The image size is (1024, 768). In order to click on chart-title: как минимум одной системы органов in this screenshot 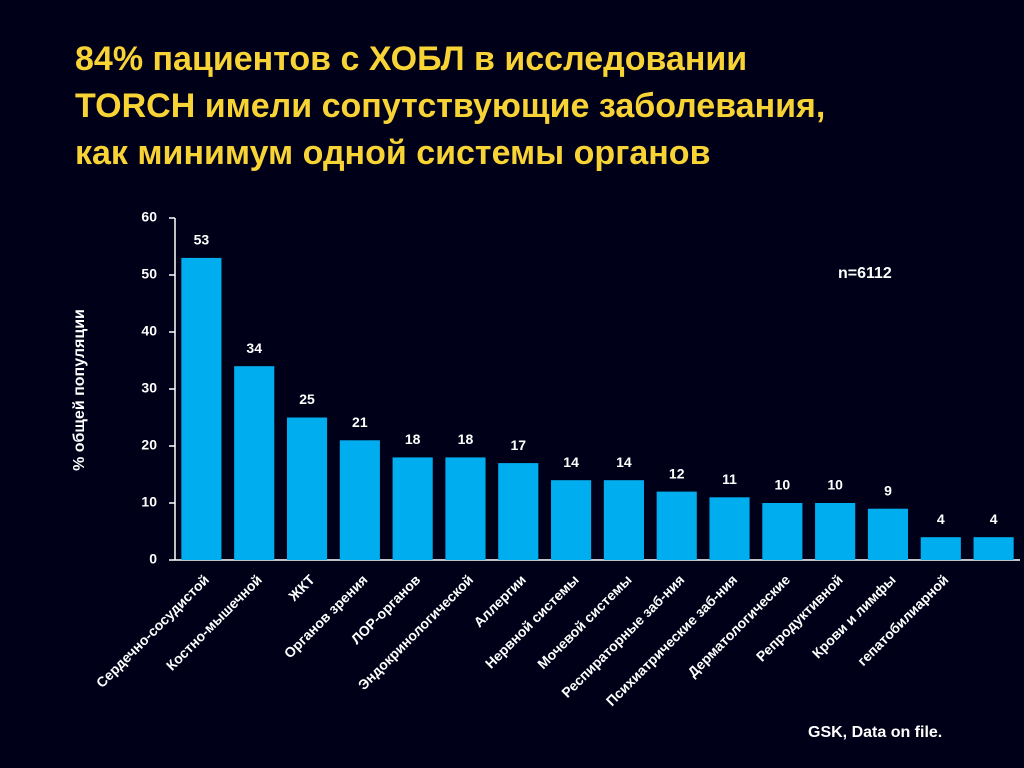, I will do `click(392, 153)`.